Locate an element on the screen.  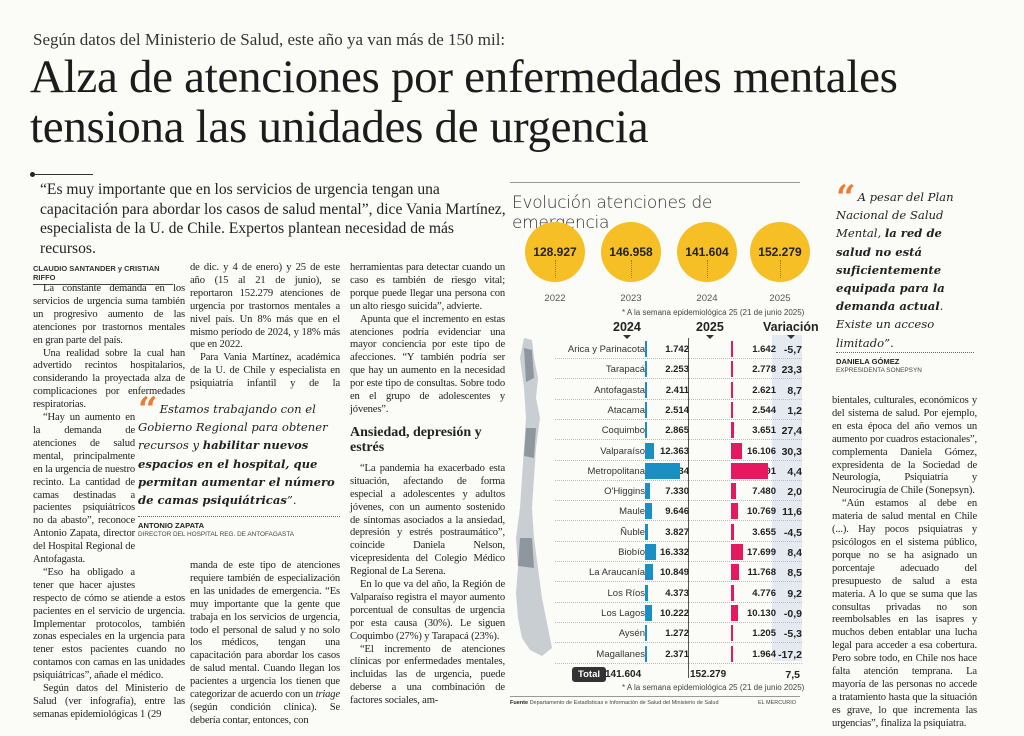
variation-value: -17,2 is located at coordinates (790, 654).